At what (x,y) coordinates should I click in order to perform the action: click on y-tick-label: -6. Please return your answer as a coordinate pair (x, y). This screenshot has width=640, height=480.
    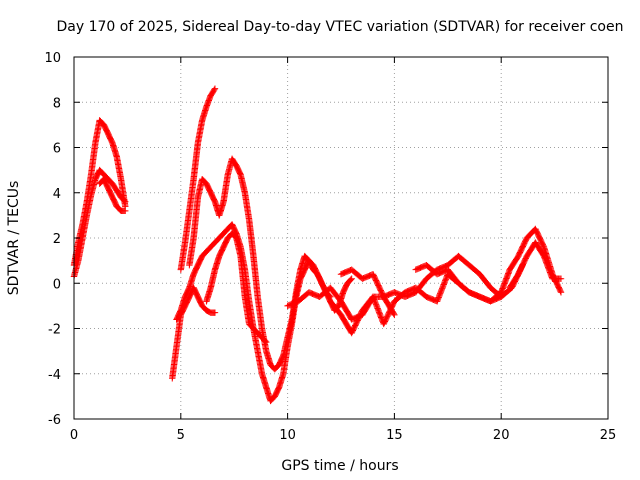
    Looking at the image, I should click on (54, 420).